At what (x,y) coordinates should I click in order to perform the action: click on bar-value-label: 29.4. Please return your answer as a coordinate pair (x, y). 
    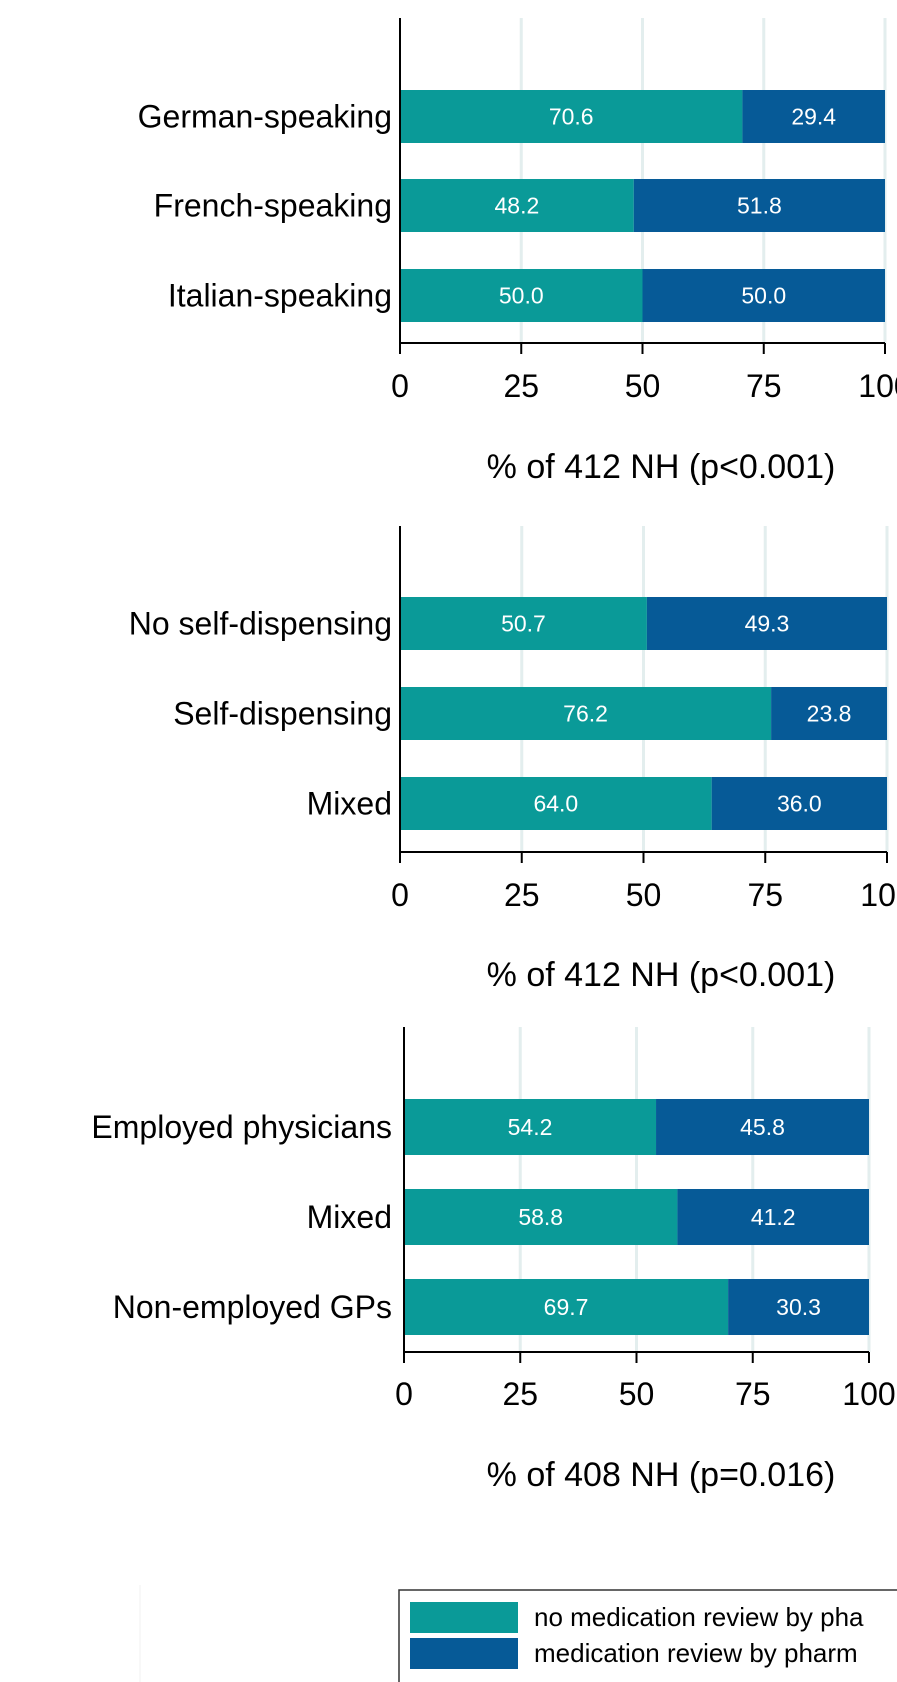
    Looking at the image, I should click on (813, 117).